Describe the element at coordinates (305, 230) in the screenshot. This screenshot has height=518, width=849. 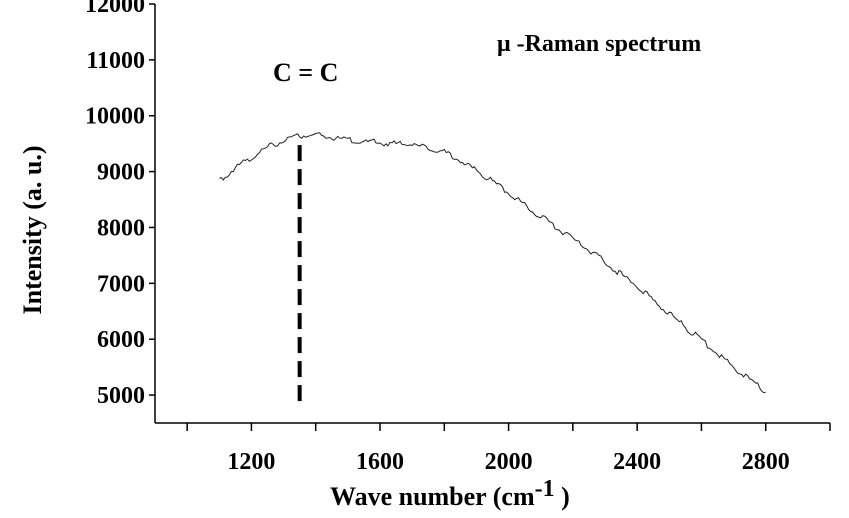
I see `annotation-layer: C = C` at that location.